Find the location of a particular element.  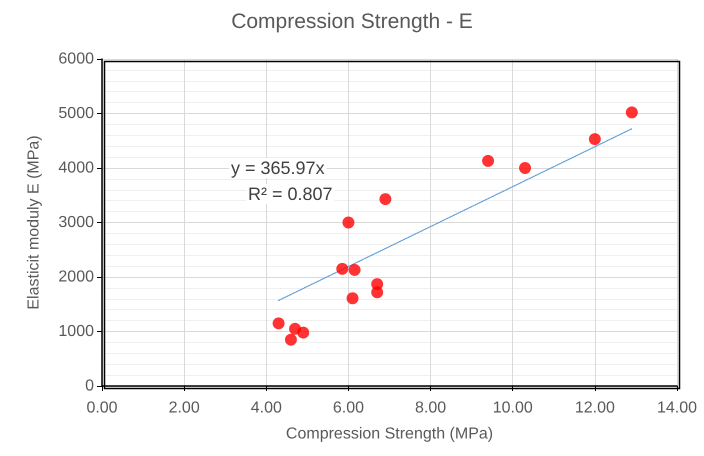

x-tick-label: 2.00 is located at coordinates (184, 408).